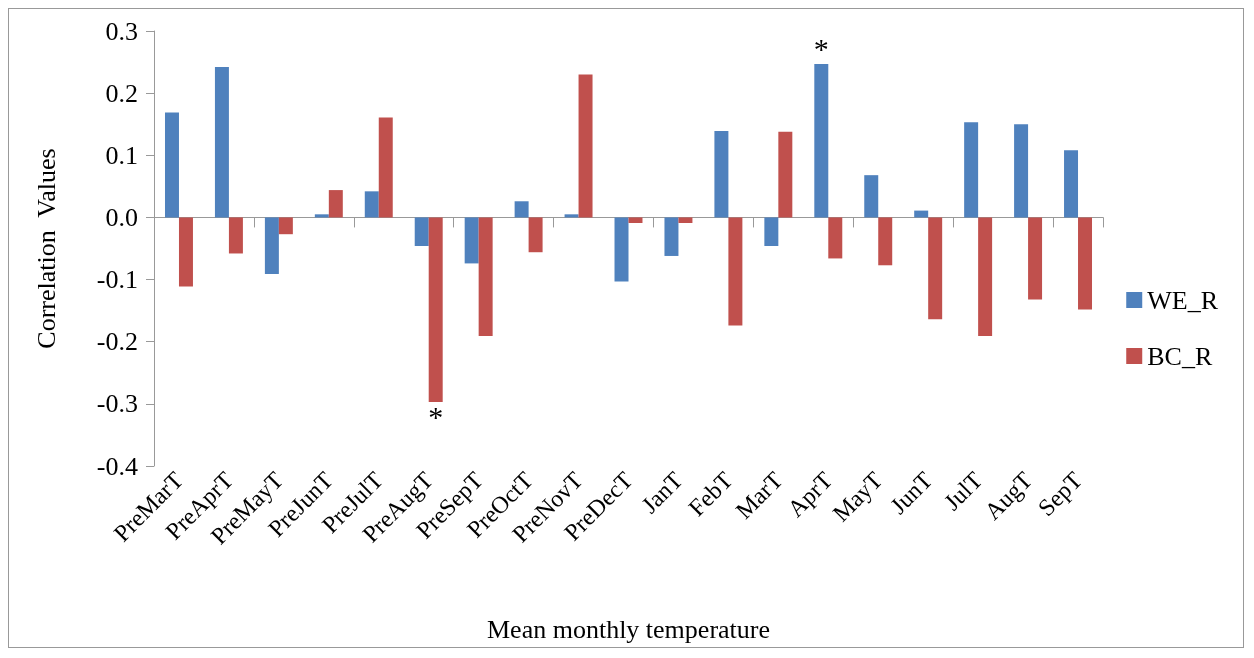 This screenshot has width=1254, height=658. Describe the element at coordinates (117, 404) in the screenshot. I see `y-tick-label: -0.3` at that location.